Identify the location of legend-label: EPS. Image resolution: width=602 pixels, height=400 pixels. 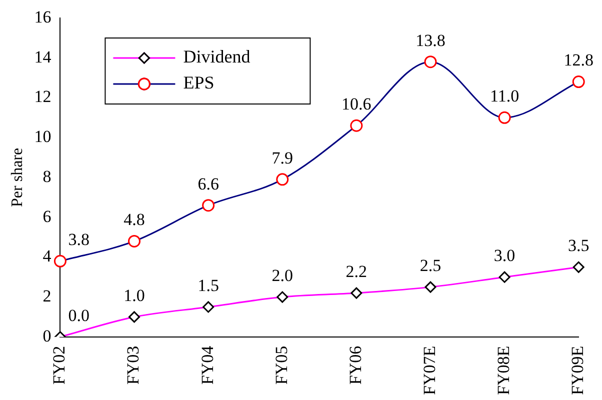
(198, 82).